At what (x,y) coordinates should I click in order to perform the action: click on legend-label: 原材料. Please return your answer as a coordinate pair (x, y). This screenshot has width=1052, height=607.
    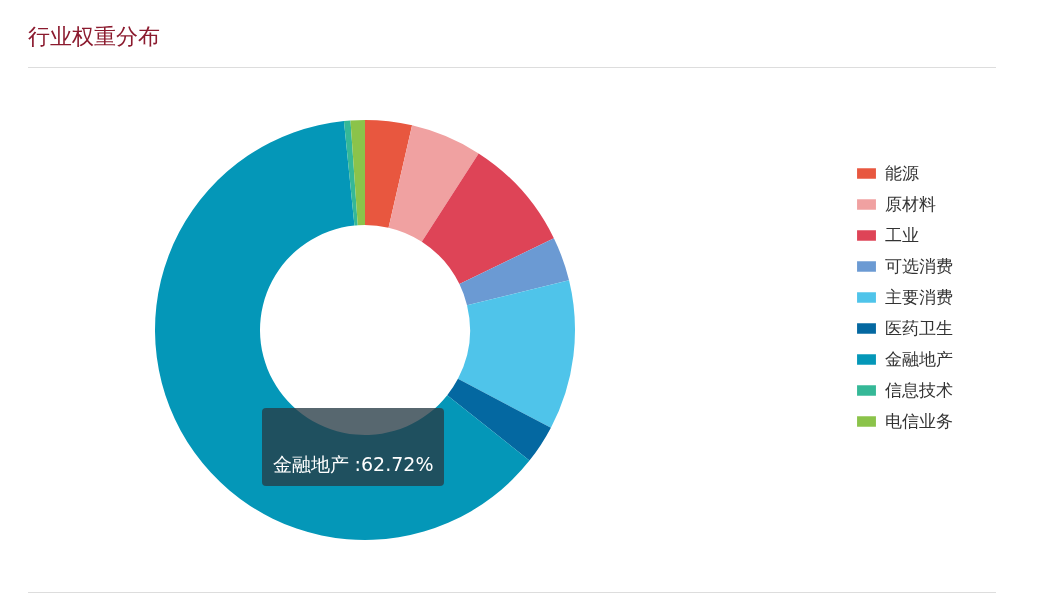
    Looking at the image, I should click on (910, 203).